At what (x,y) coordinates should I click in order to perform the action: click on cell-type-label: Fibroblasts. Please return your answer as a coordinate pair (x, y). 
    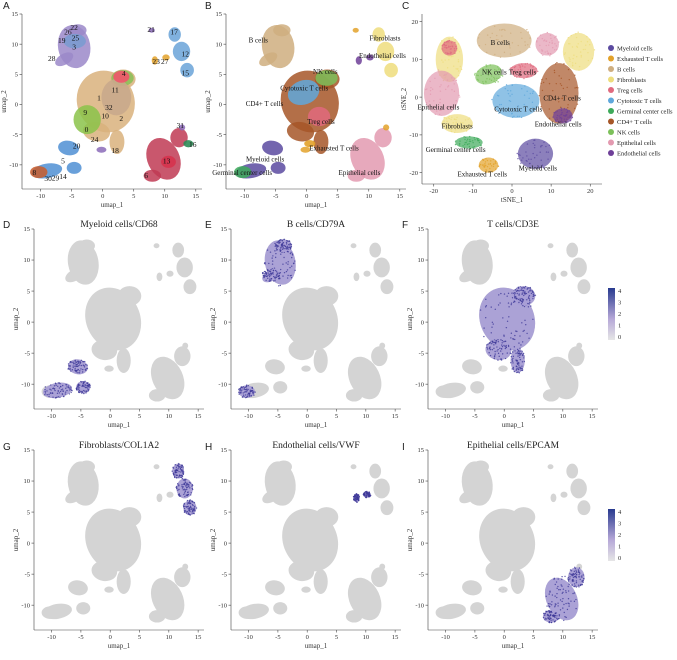
    Looking at the image, I should click on (384, 39).